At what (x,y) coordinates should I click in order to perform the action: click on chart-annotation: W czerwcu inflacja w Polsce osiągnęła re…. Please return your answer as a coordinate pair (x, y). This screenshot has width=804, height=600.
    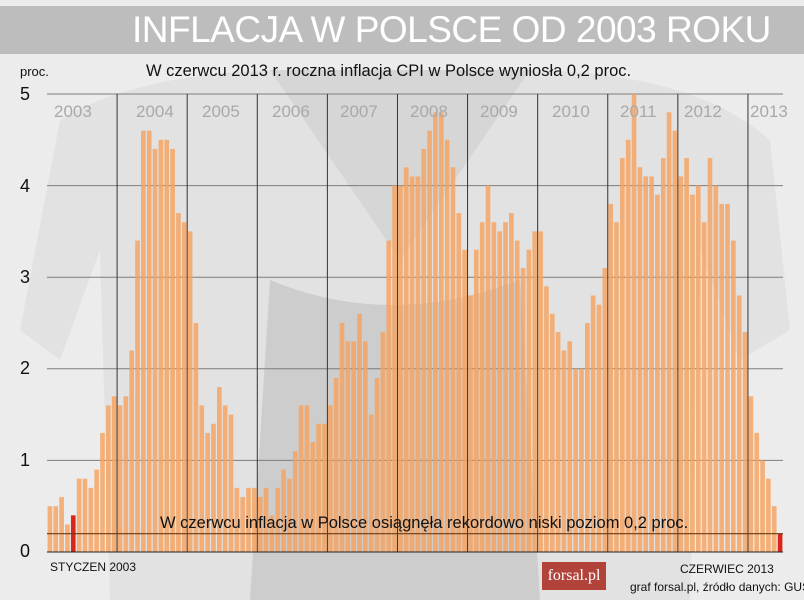
    Looking at the image, I should click on (424, 523).